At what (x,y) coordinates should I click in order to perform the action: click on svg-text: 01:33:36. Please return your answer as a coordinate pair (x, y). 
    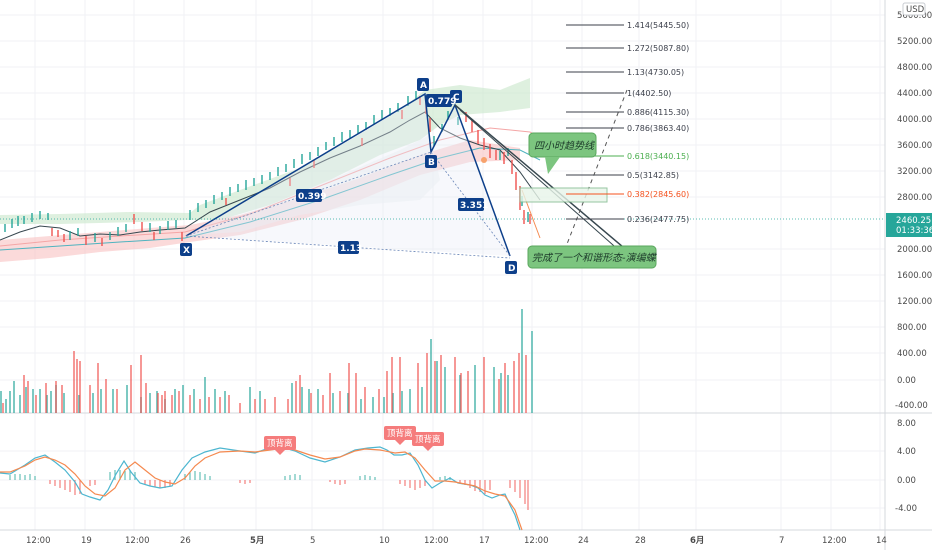
    Looking at the image, I should click on (914, 231).